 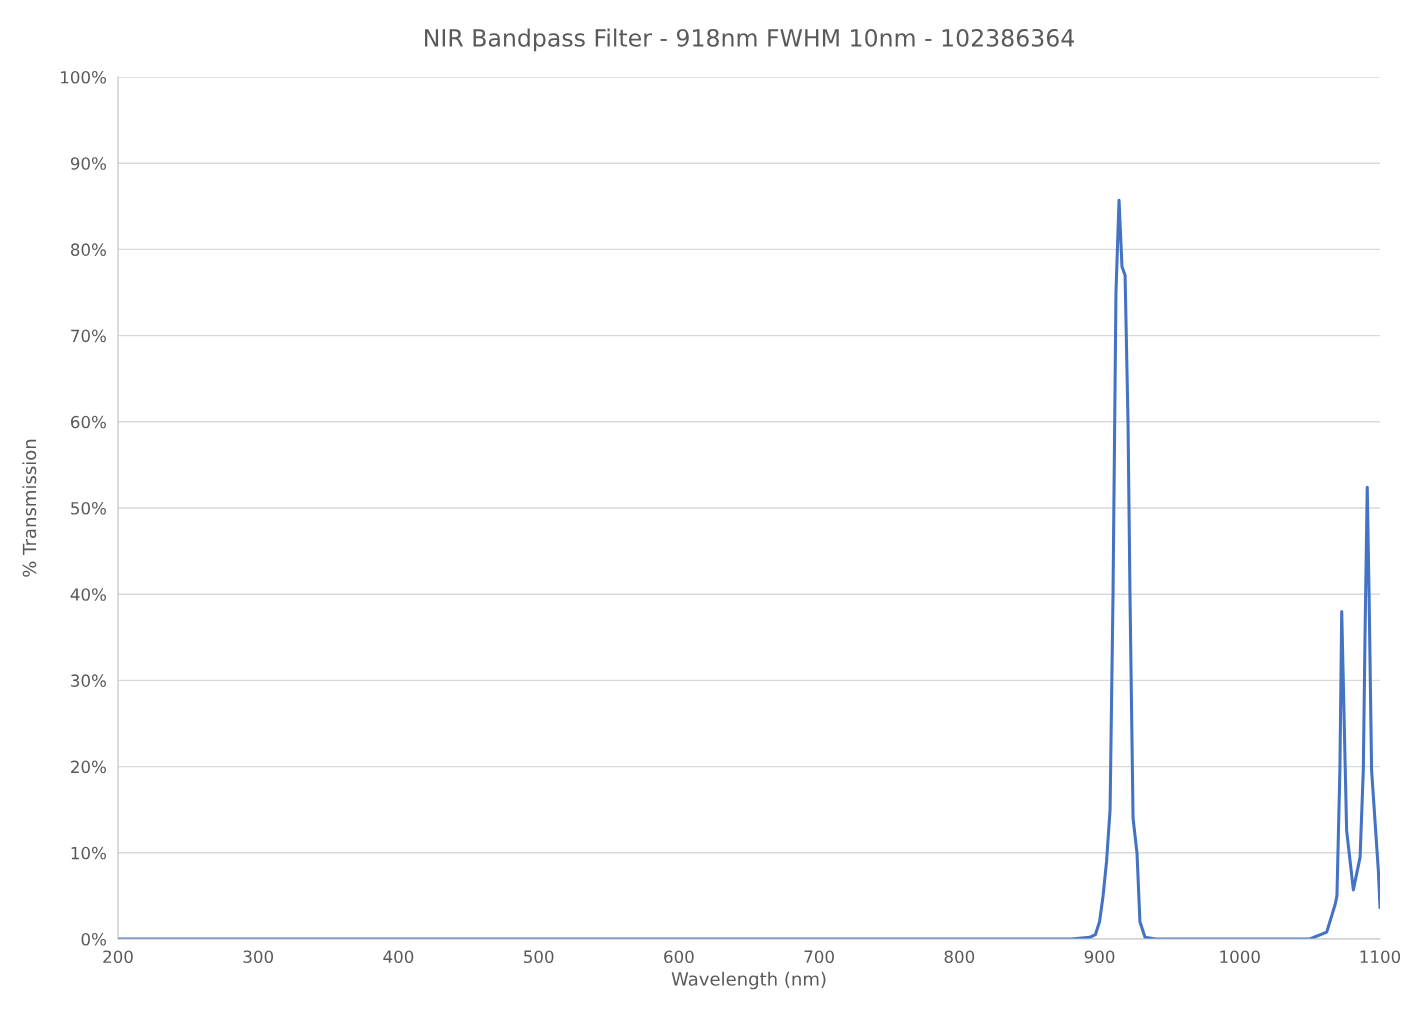 I want to click on x-tick-label: 700, so click(x=819, y=957).